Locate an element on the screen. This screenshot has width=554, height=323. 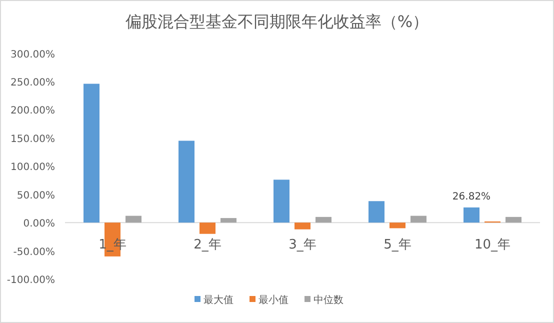
data-label: 26.82% is located at coordinates (471, 196).